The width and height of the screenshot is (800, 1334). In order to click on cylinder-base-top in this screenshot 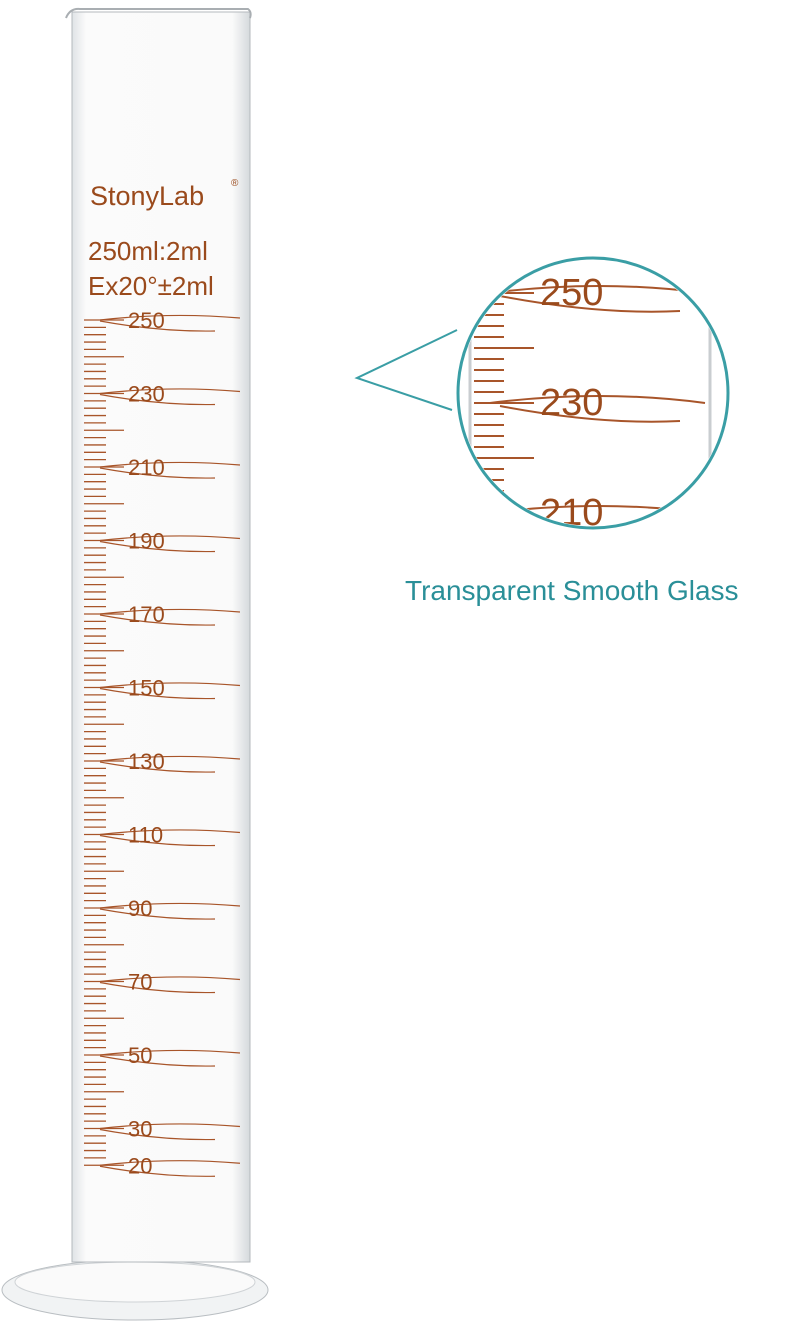, I will do `click(135, 1282)`.